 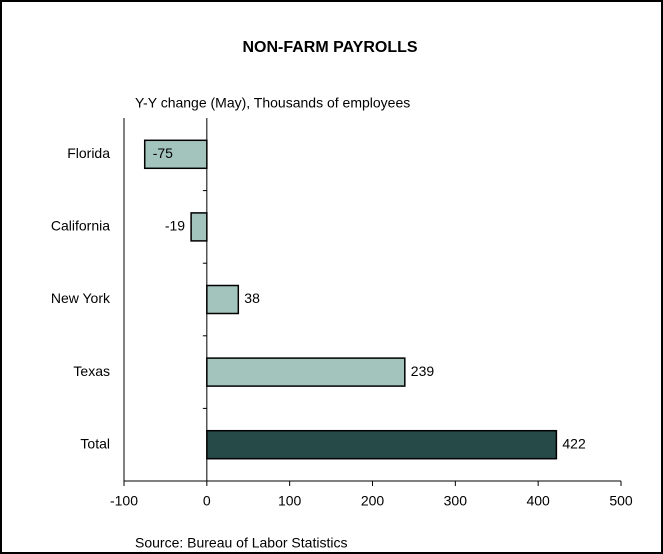 What do you see at coordinates (241, 543) in the screenshot?
I see `source: Source: Bureau of Labor Statistics` at bounding box center [241, 543].